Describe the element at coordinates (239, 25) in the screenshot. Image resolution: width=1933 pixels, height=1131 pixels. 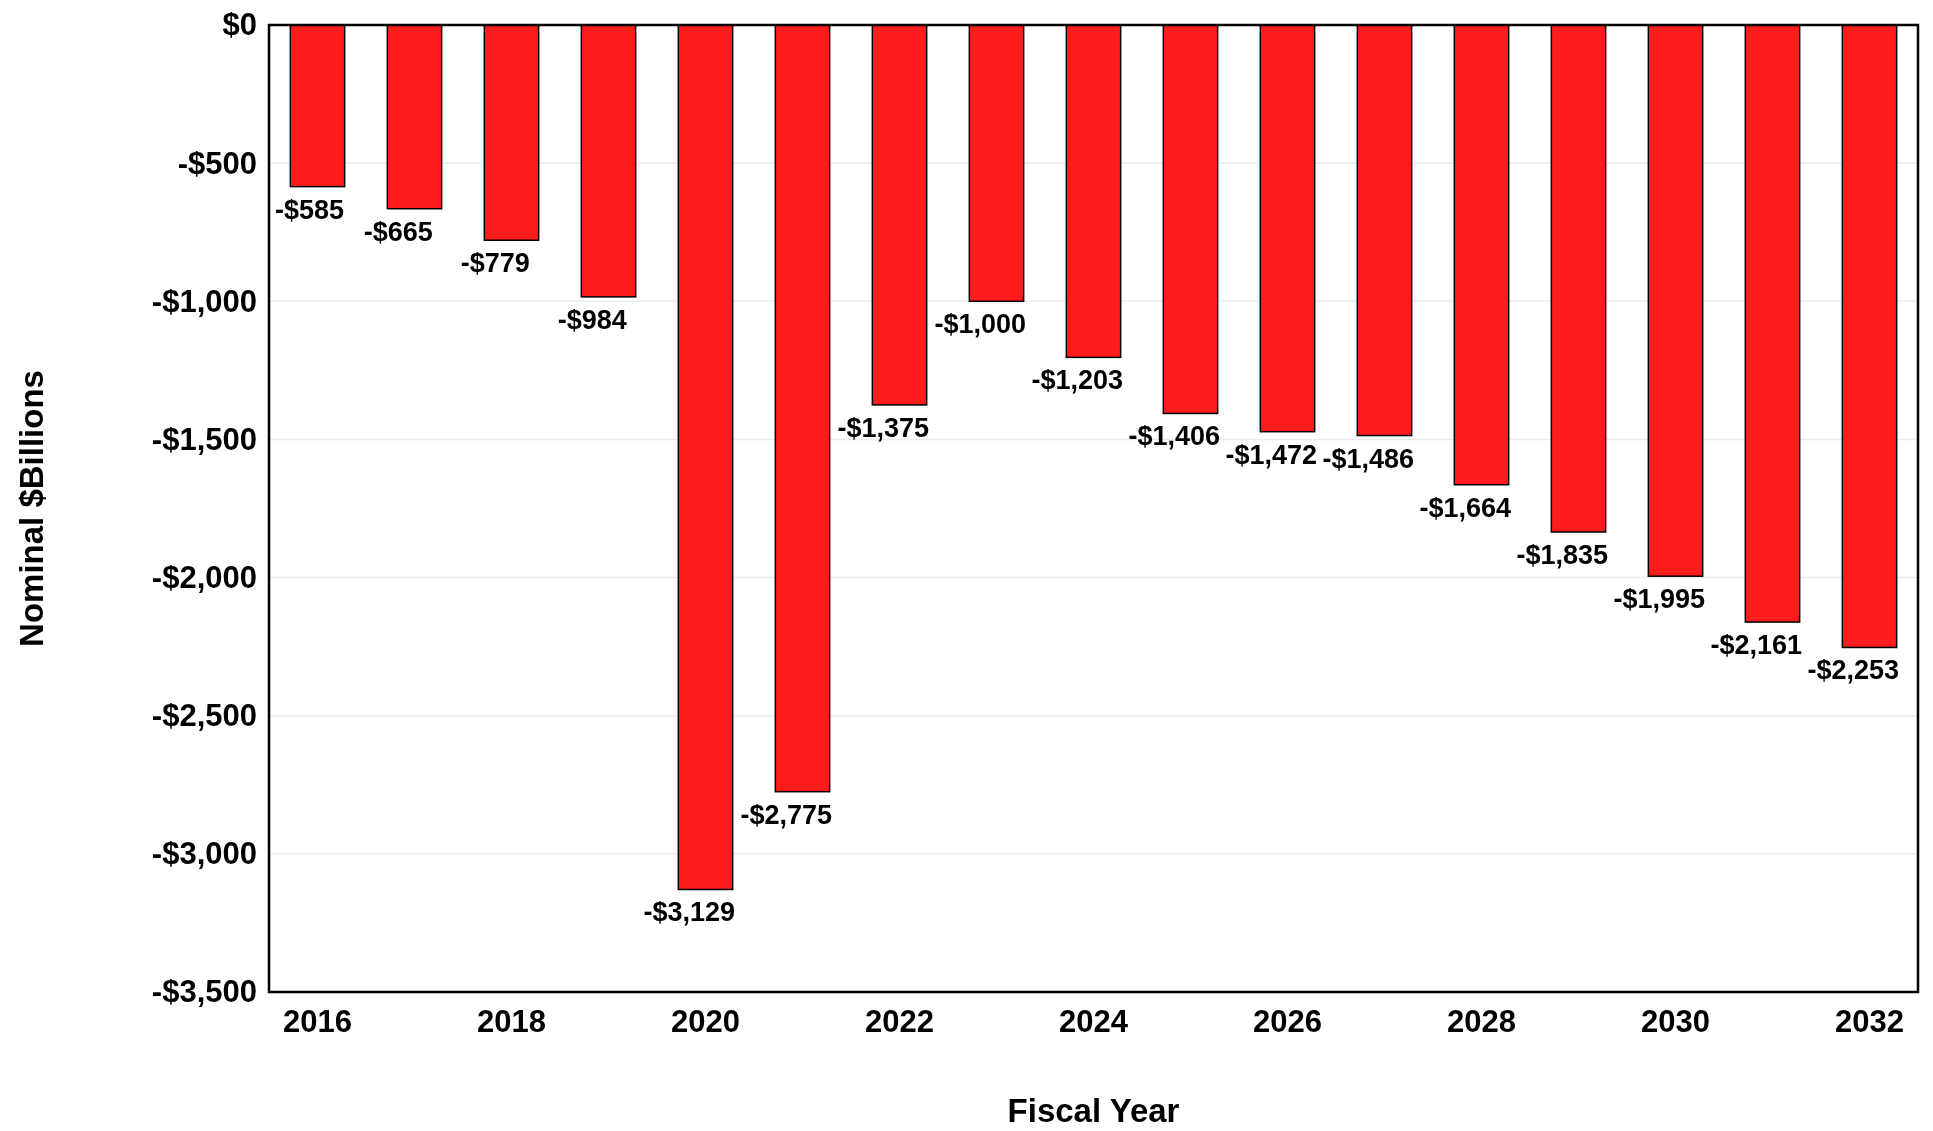
I see `y-tick-label: $0` at that location.